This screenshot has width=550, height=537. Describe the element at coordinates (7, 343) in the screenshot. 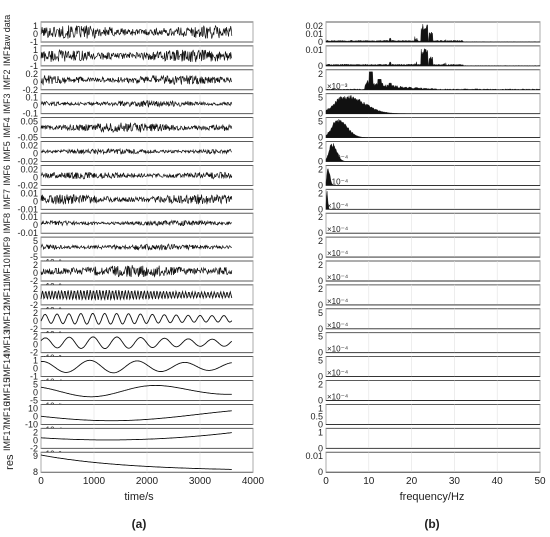

I see `panel-a-row-label: IMF13` at that location.